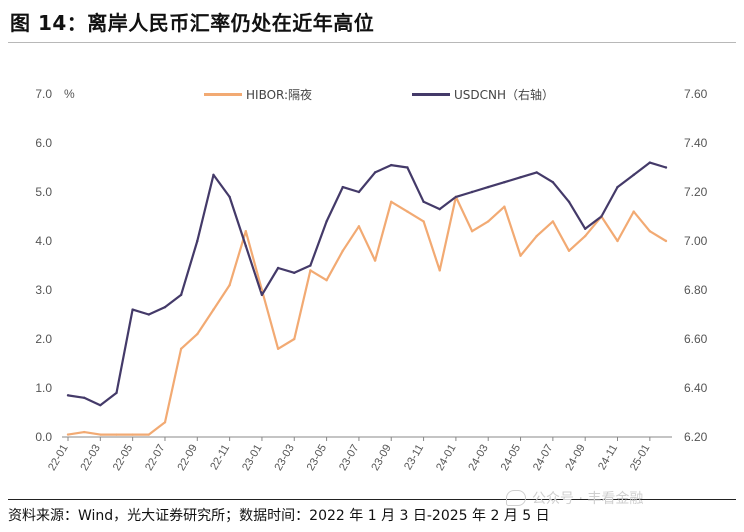 The image size is (744, 532). Describe the element at coordinates (696, 290) in the screenshot. I see `y-right-tick-label: 6.80` at that location.